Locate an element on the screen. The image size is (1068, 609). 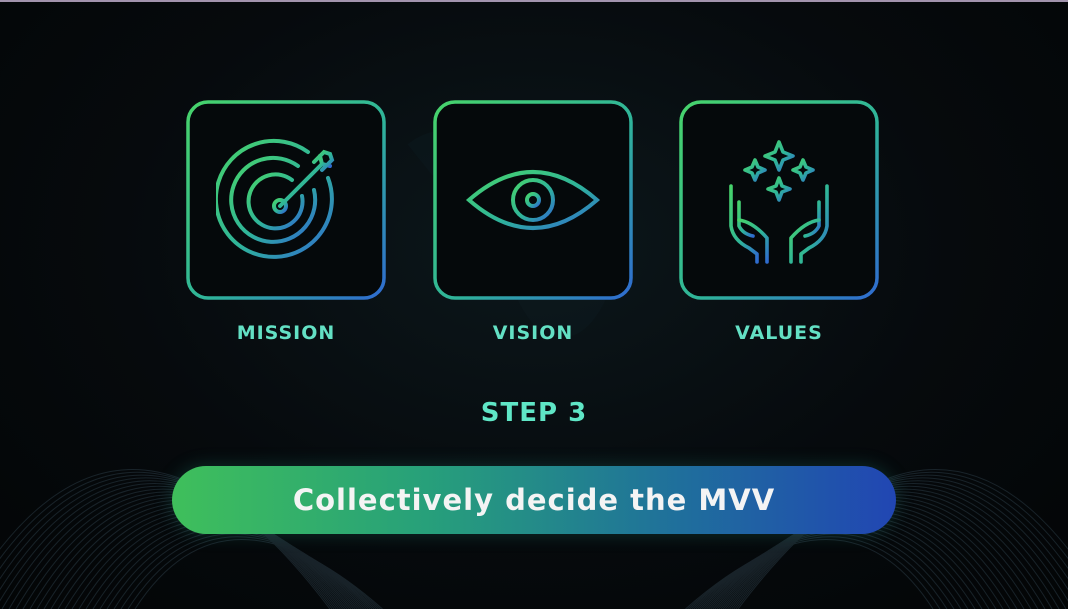
mvv-banner-text: Collectively decide the MVV is located at coordinates (534, 500).